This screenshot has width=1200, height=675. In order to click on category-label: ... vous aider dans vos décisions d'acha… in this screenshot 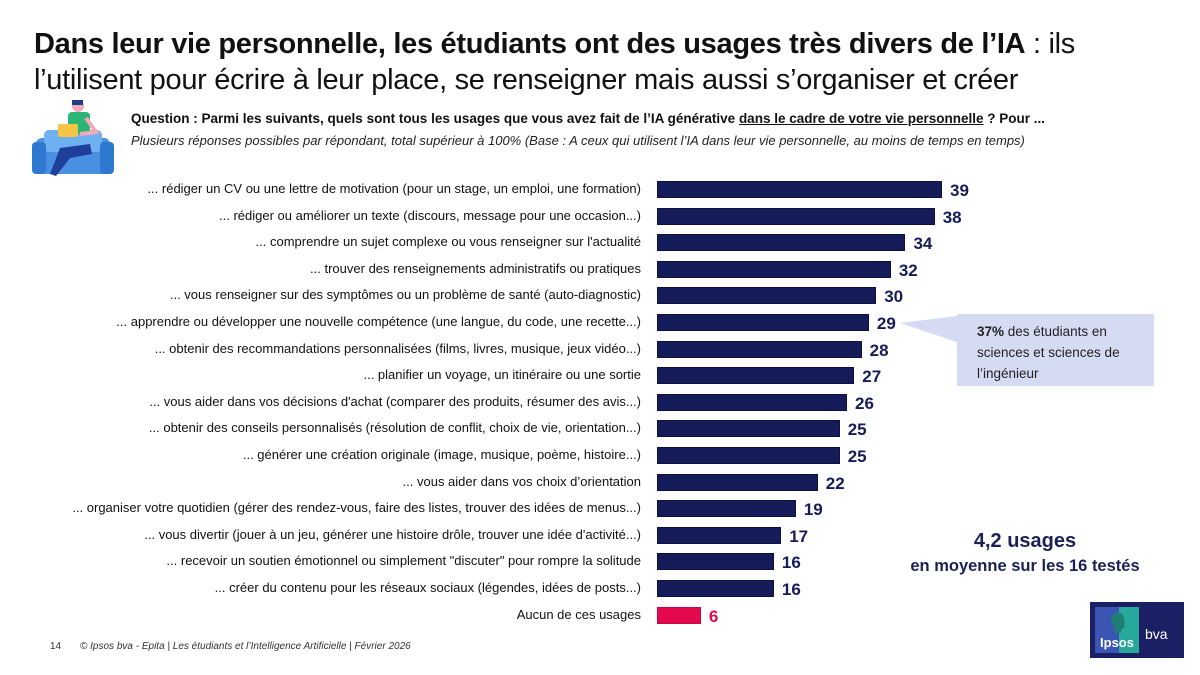, I will do `click(395, 401)`.